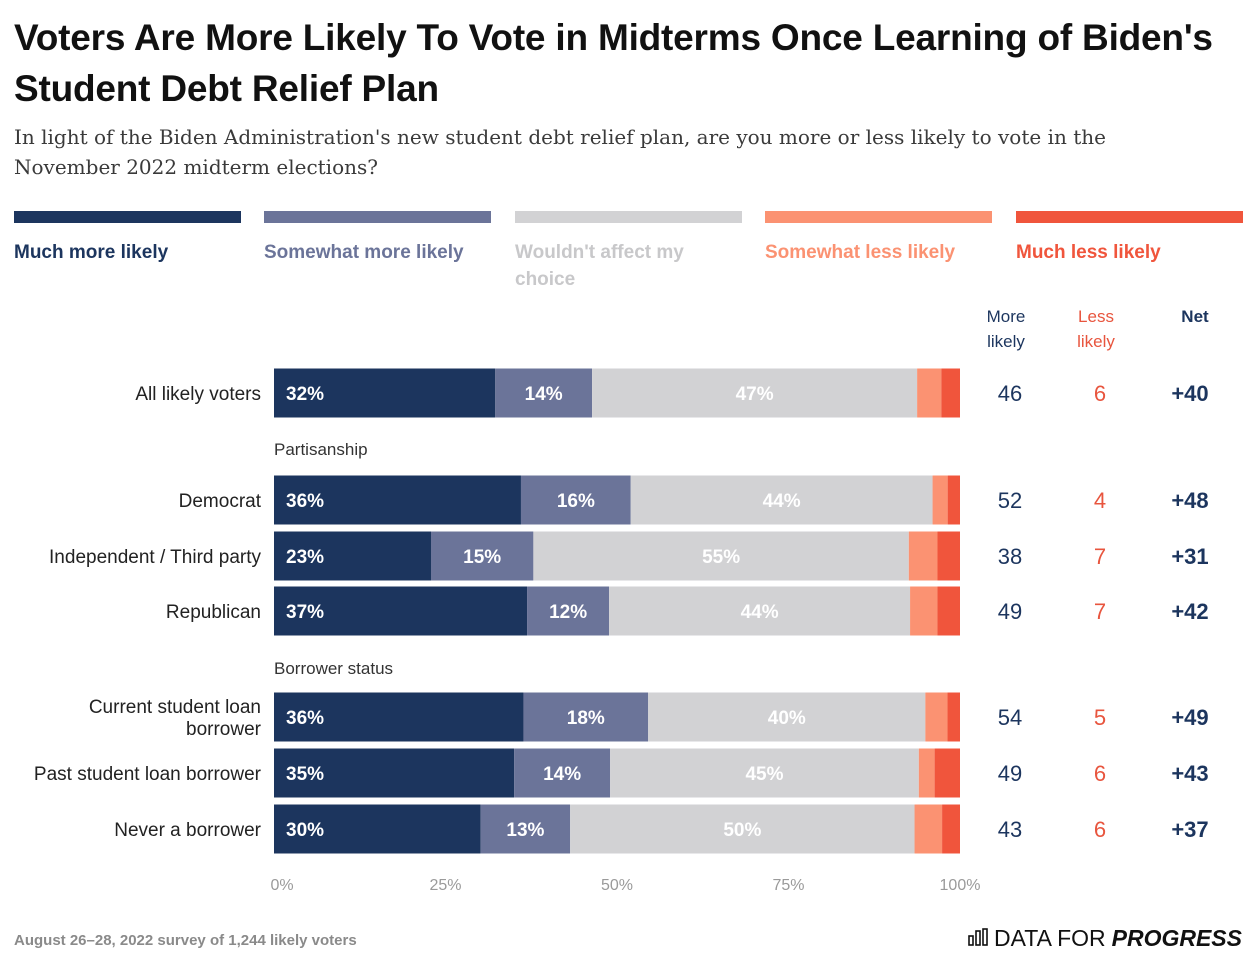  I want to click on bar-data-label: 16%, so click(576, 501).